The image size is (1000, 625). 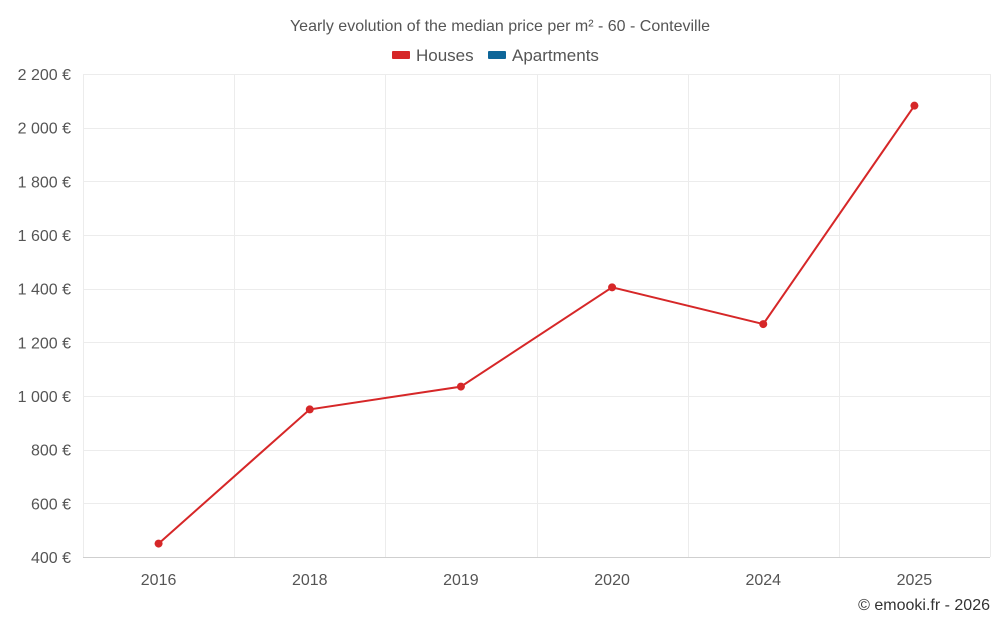 I want to click on y-tick-label: 1 400 €, so click(x=44, y=290).